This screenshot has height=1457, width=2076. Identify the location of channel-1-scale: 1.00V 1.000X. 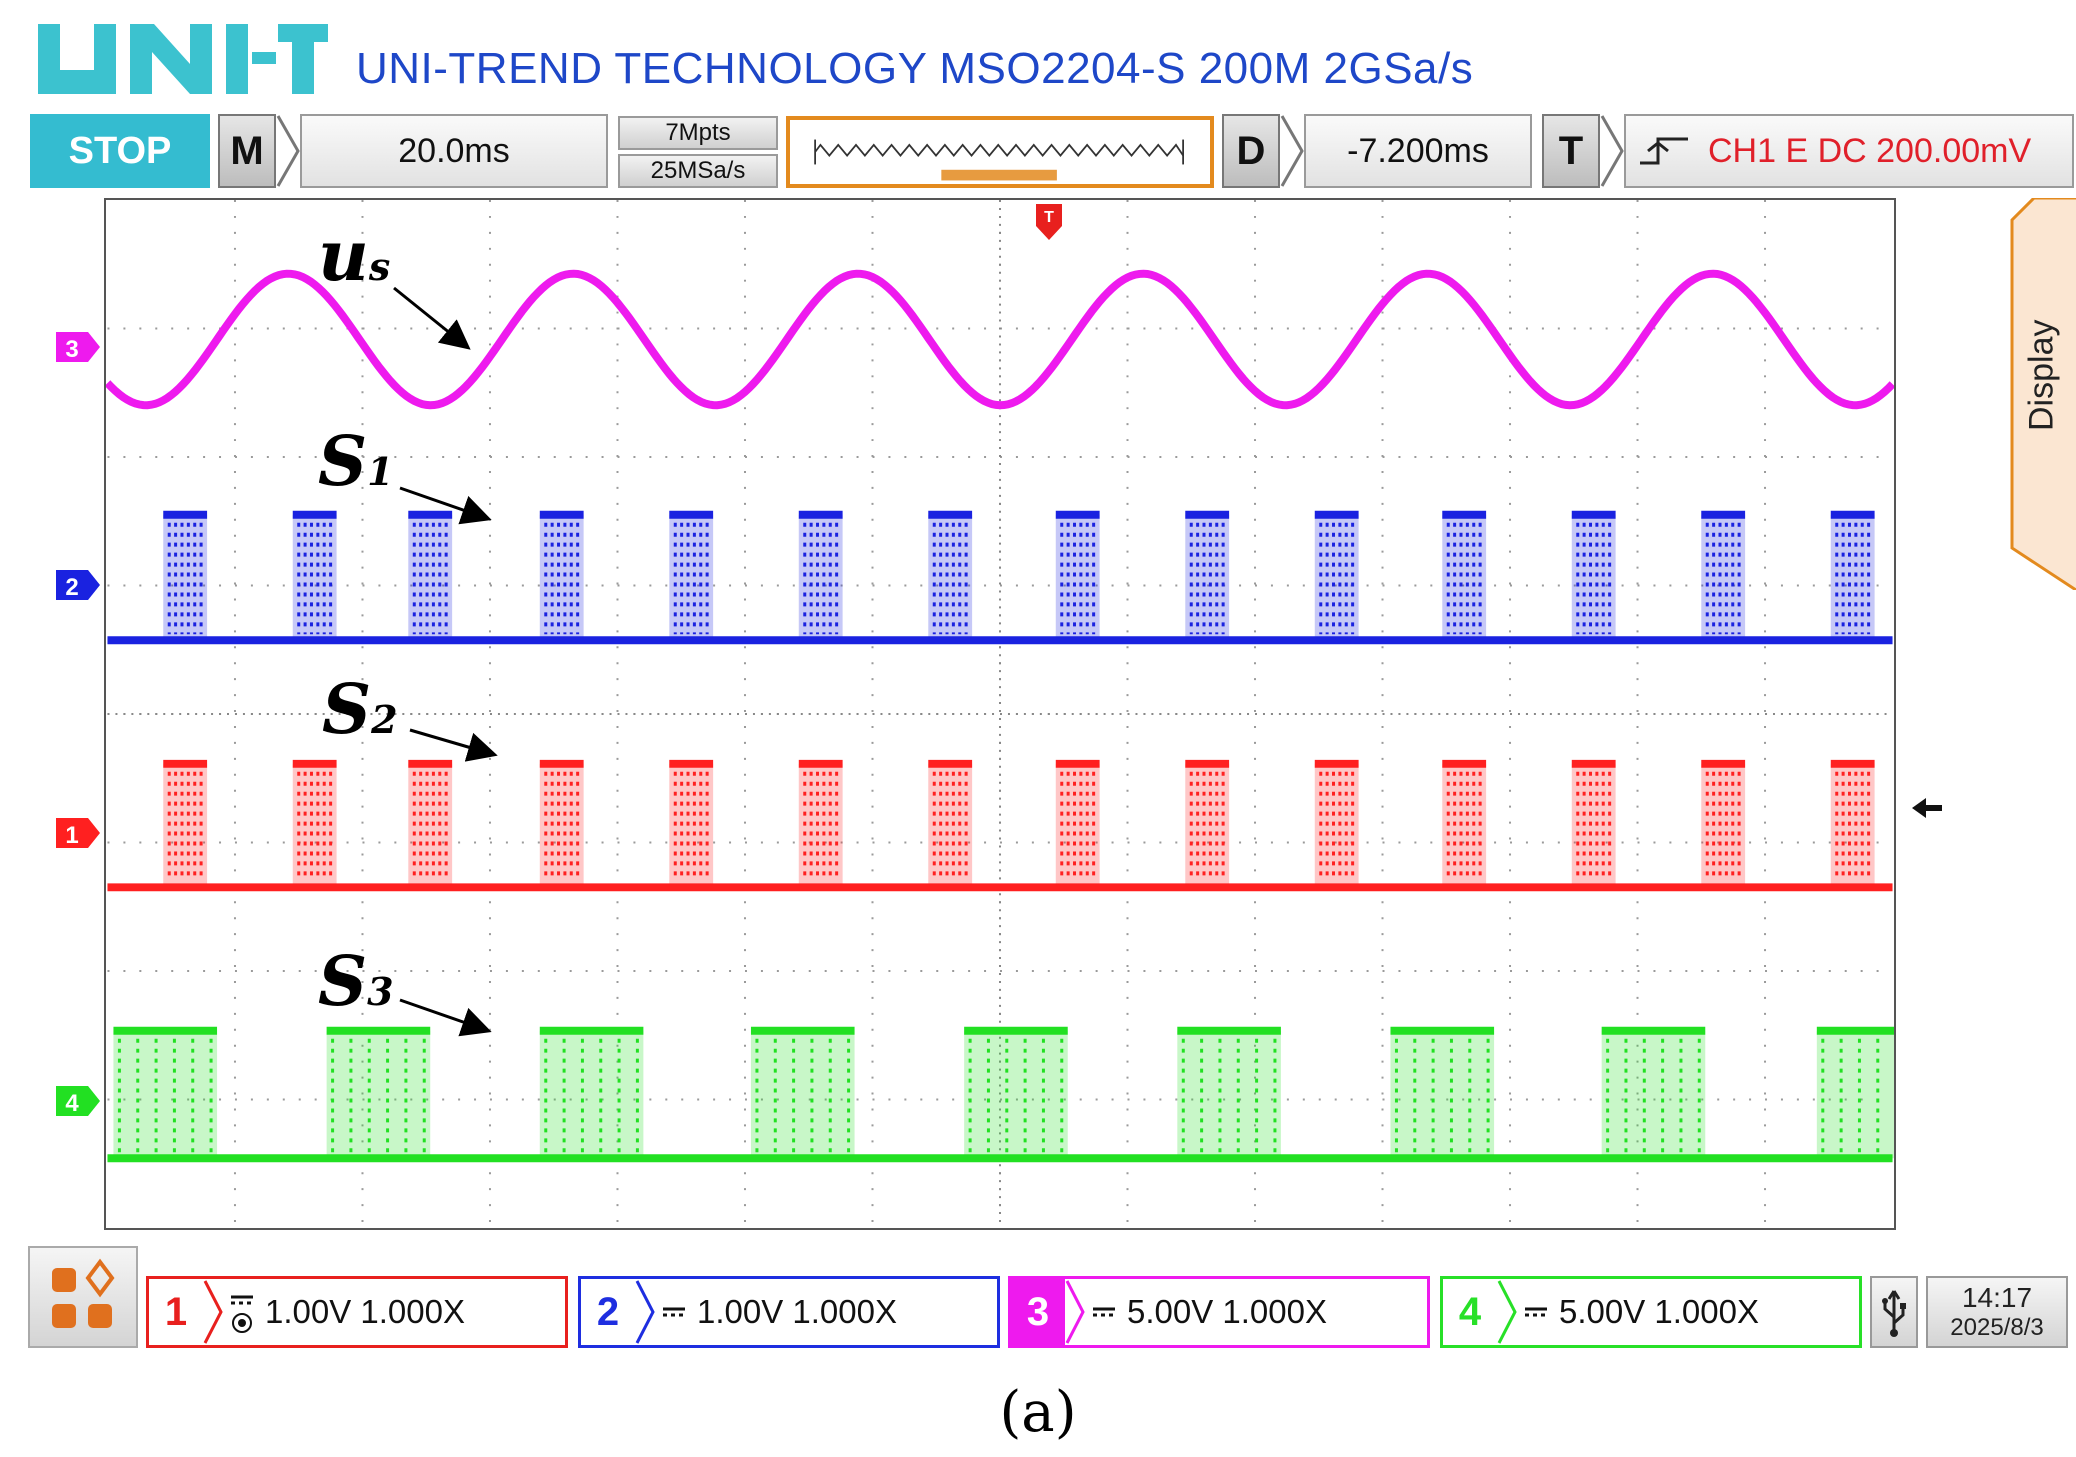
(365, 1311).